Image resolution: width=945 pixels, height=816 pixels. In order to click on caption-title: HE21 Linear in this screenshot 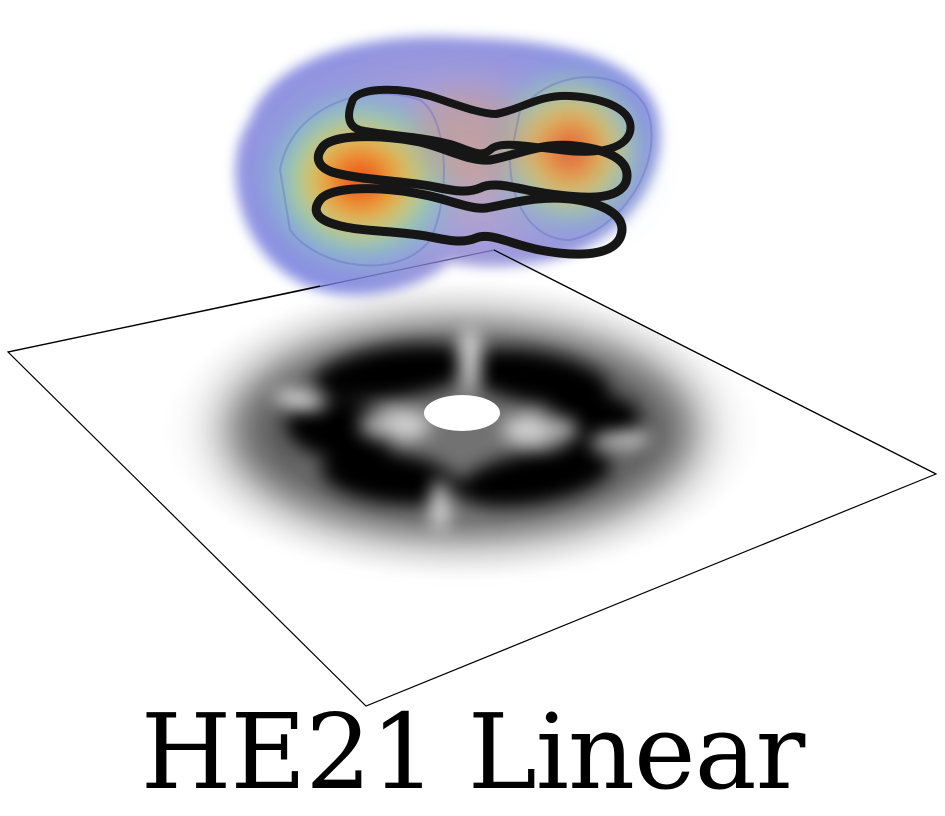, I will do `click(473, 752)`.